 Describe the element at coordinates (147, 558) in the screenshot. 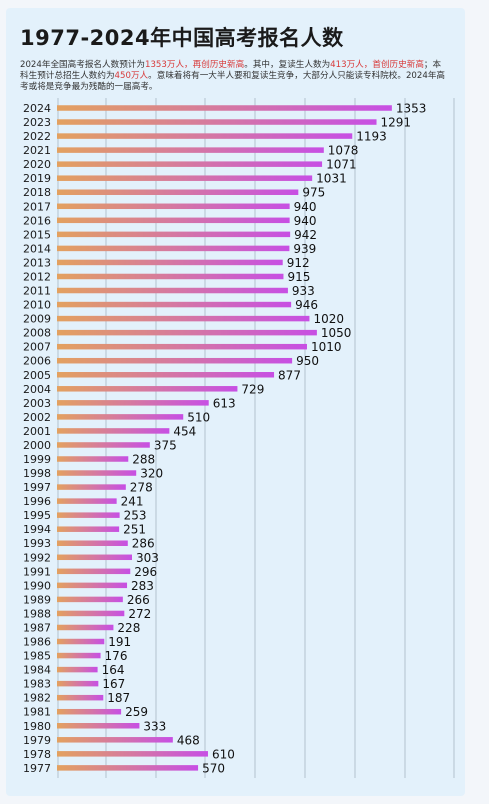

I see `data-label: 303` at that location.